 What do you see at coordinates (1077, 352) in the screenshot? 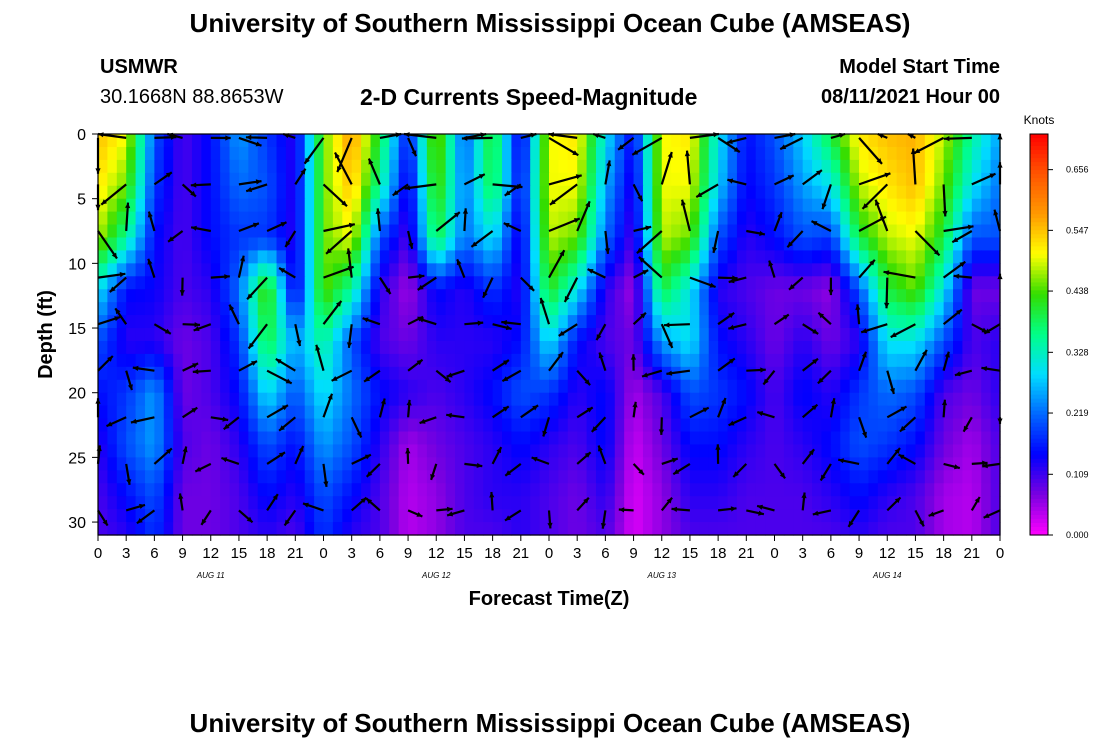
I see `colorbar-tick-label: 0.328` at bounding box center [1077, 352].